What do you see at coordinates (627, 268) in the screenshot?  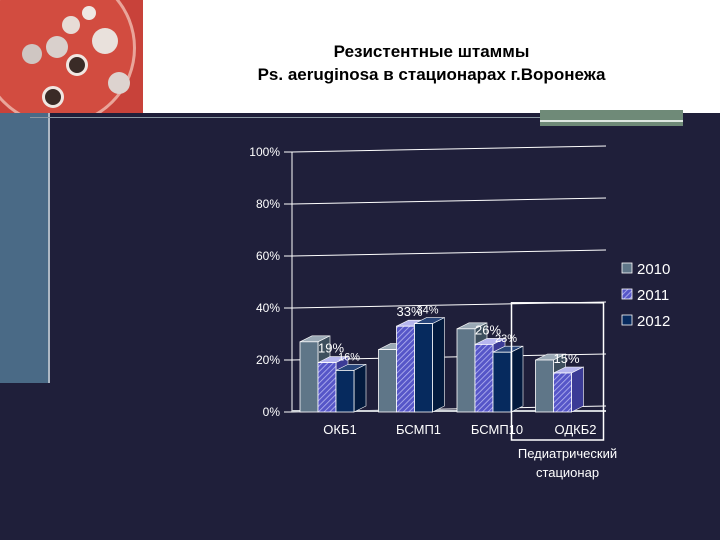 I see `legend-swatch-2010` at bounding box center [627, 268].